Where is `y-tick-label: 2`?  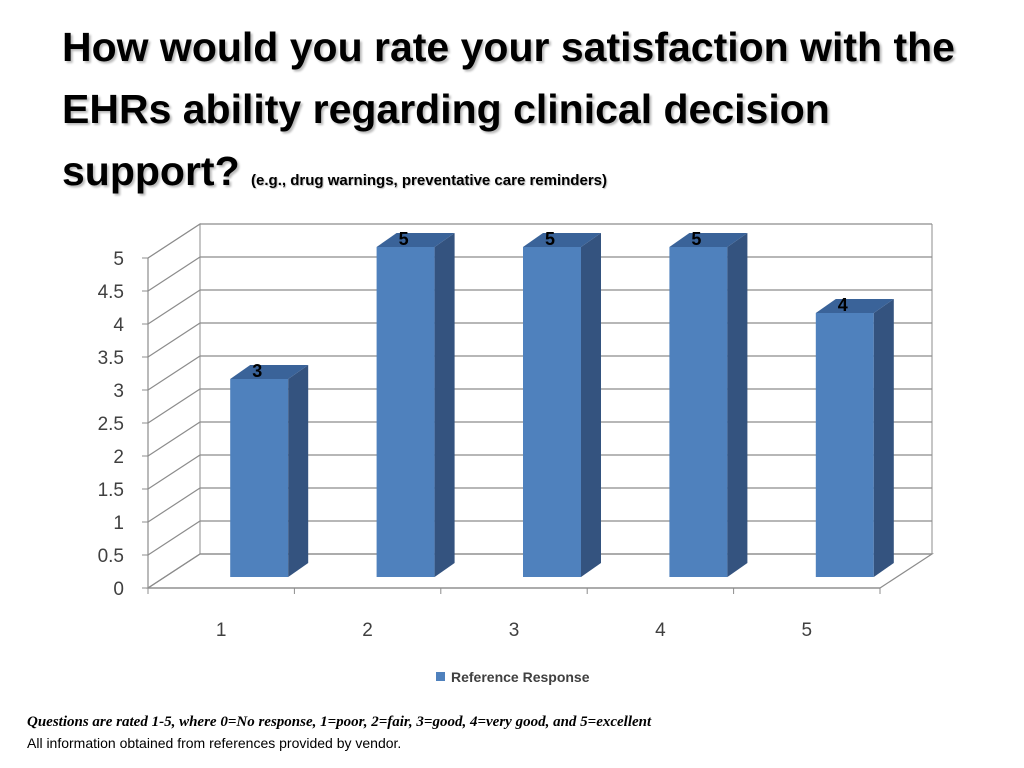 y-tick-label: 2 is located at coordinates (118, 457).